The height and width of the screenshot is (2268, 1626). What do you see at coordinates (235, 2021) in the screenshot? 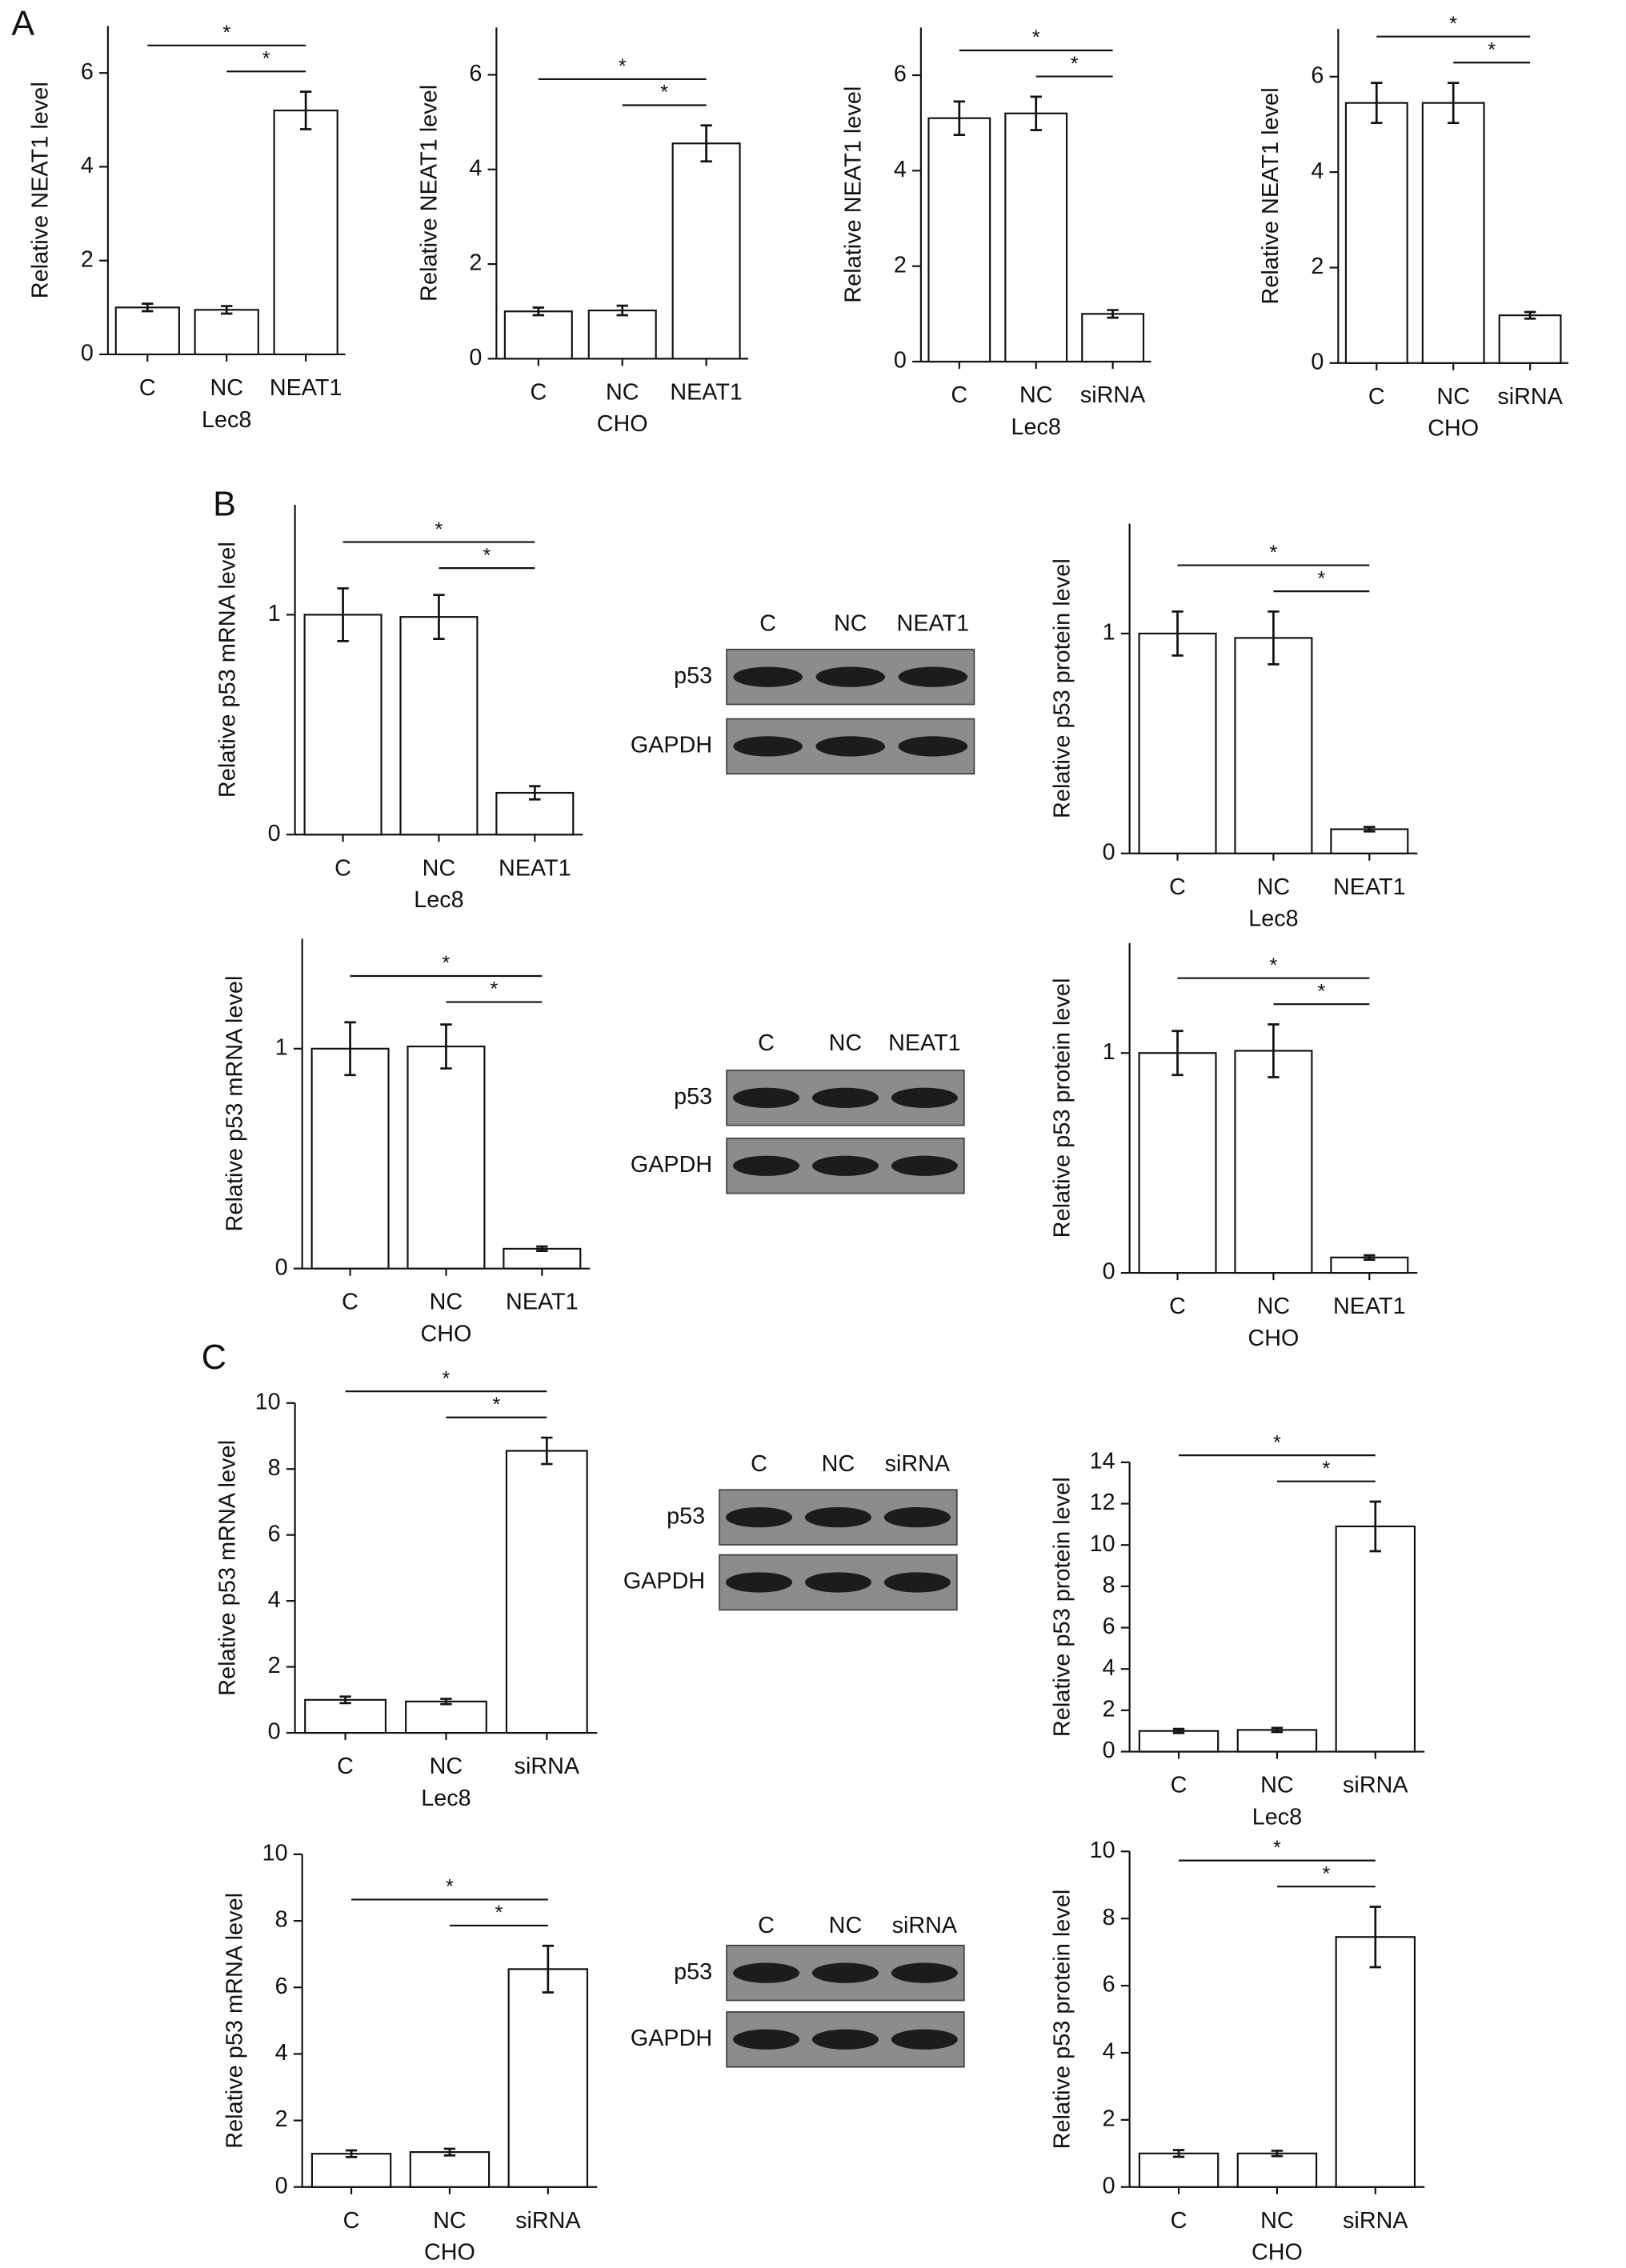
I see `y-axis-title: Relative p53 mRNA level` at bounding box center [235, 2021].